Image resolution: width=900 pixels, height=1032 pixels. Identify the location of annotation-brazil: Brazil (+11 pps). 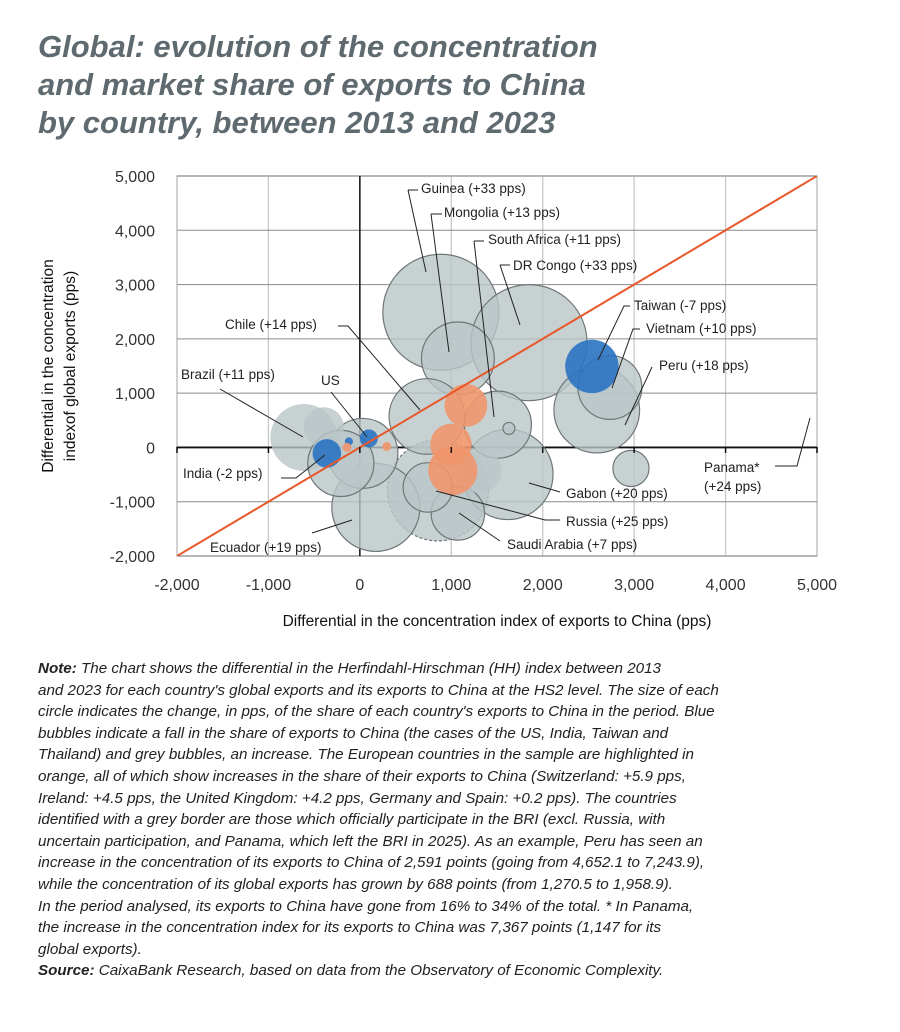
(228, 374).